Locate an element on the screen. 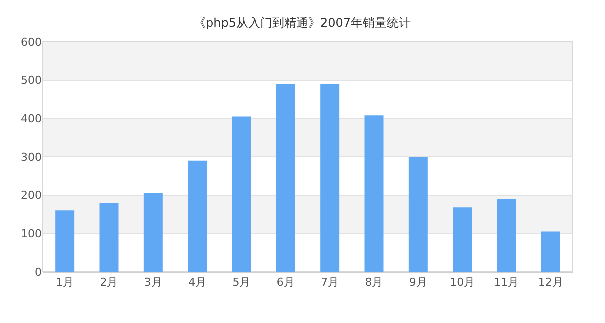 The image size is (605, 323). y-tick-label: 0 is located at coordinates (38, 272).